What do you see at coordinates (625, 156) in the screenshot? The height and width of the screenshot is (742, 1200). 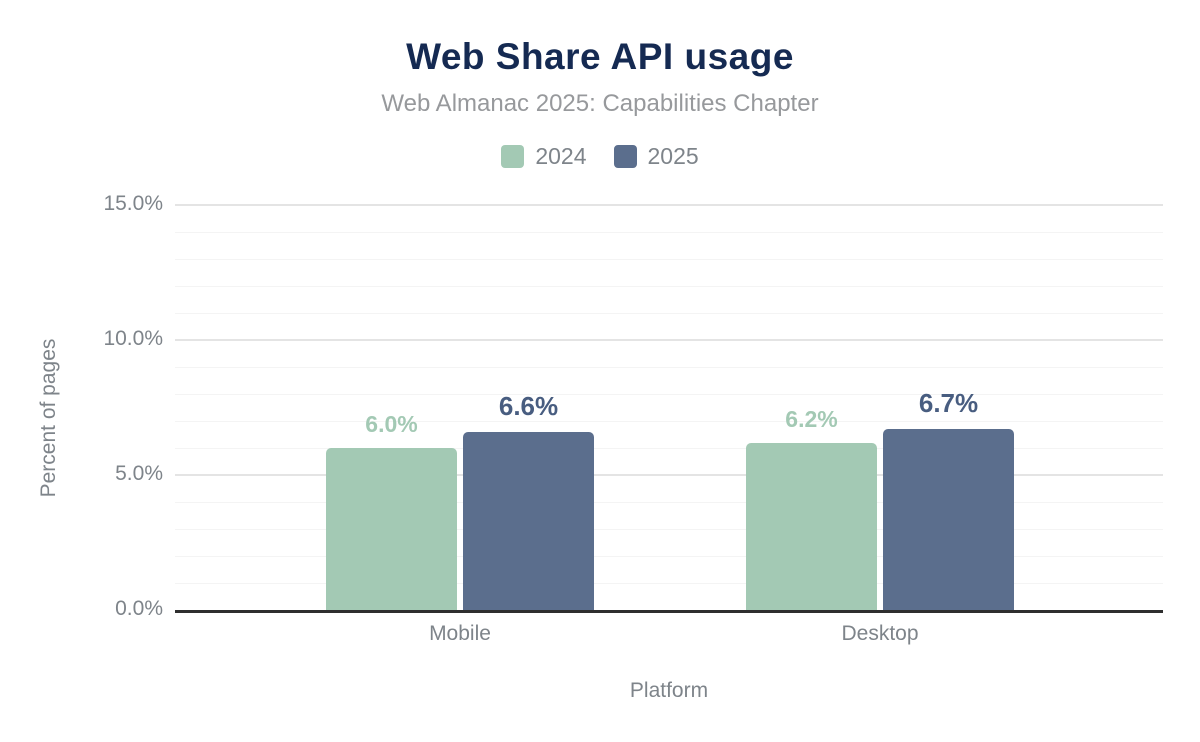 I see `legend-swatch-2025` at bounding box center [625, 156].